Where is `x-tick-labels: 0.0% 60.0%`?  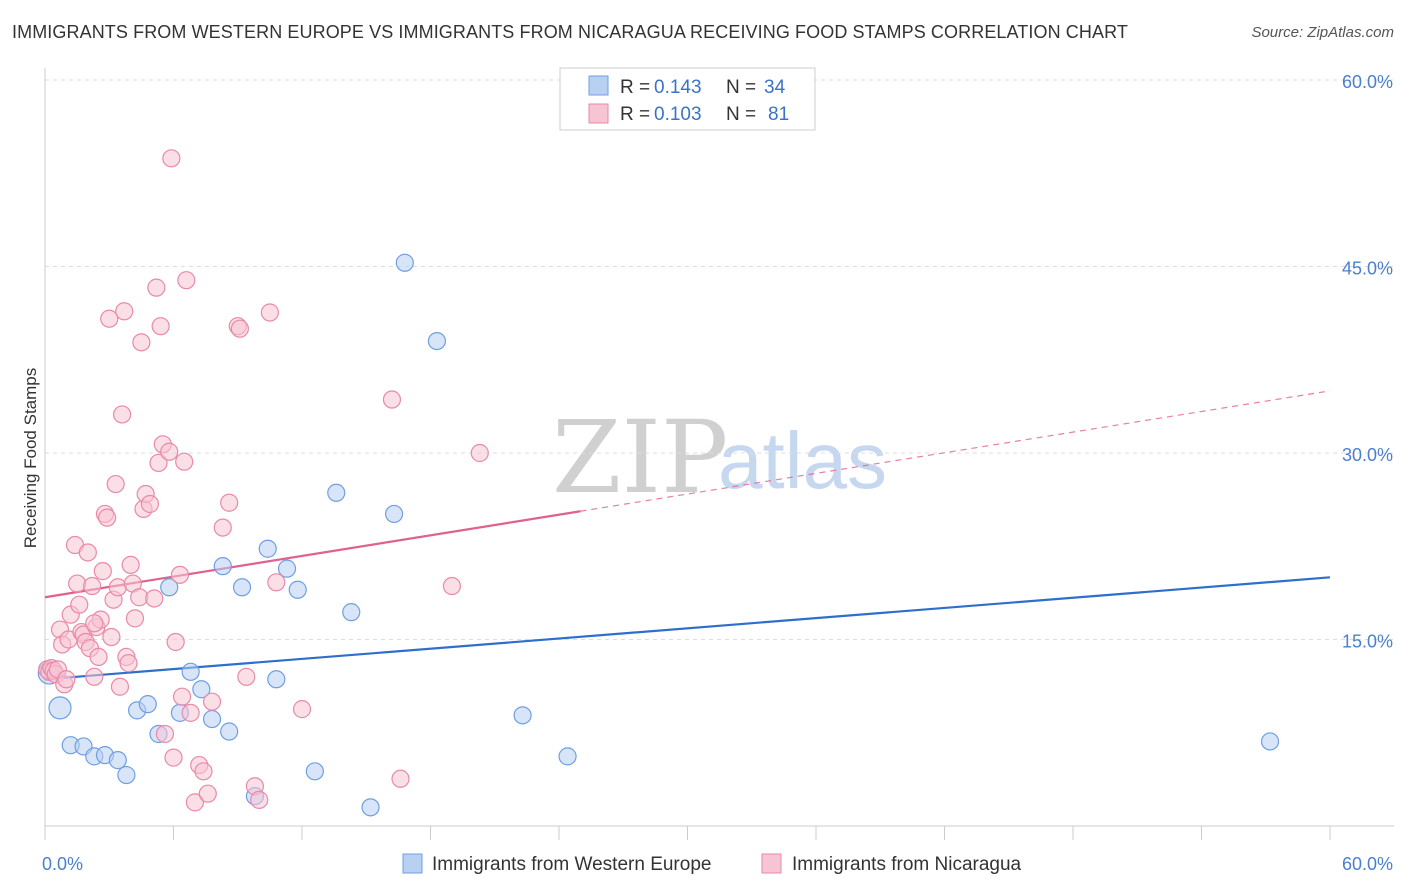 x-tick-labels: 0.0% 60.0% is located at coordinates (717, 864).